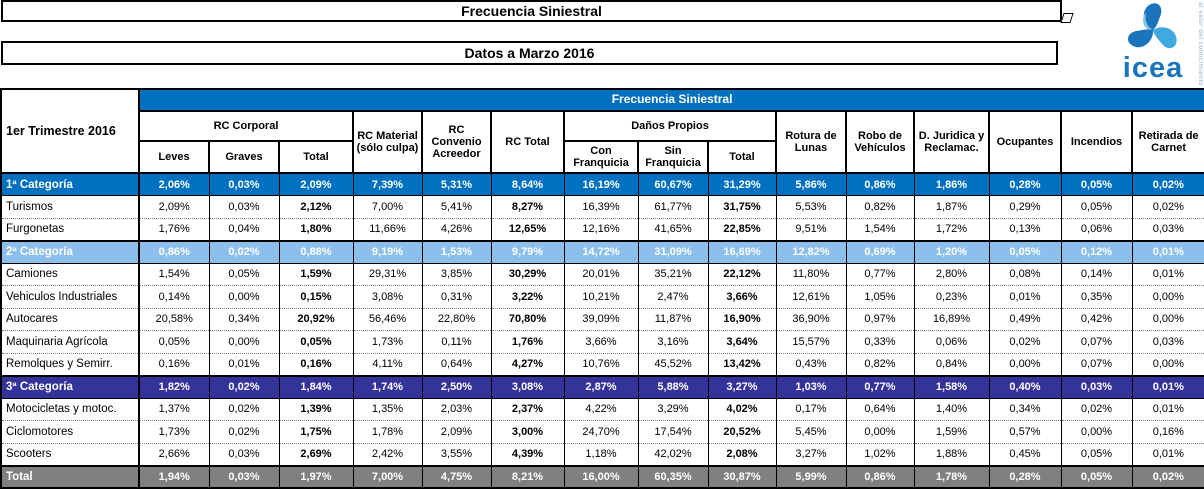 This screenshot has height=489, width=1204. What do you see at coordinates (742, 409) in the screenshot?
I see `data-cell: 4,02%` at bounding box center [742, 409].